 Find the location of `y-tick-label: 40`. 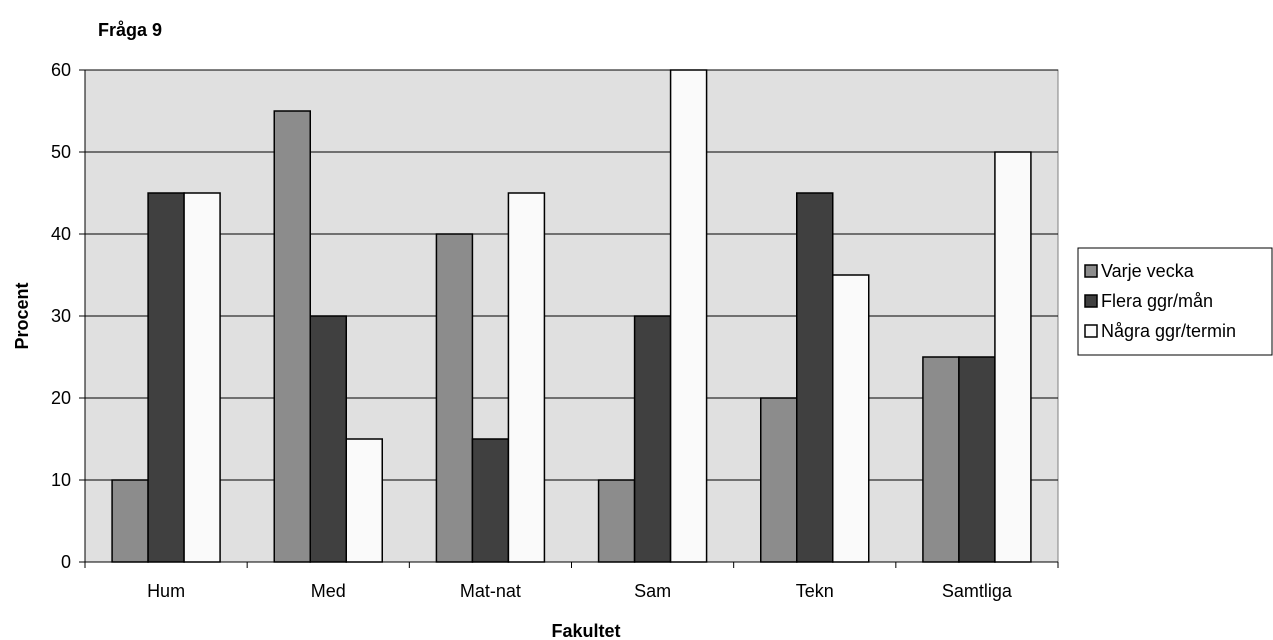

y-tick-label: 40 is located at coordinates (61, 234).